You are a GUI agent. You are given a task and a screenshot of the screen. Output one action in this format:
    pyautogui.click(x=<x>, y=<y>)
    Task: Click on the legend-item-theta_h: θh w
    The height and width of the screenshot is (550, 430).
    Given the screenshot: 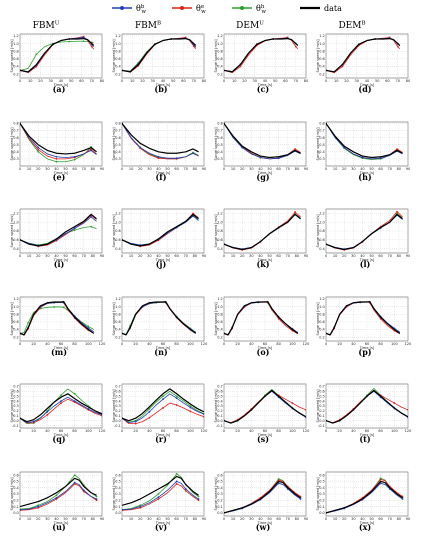 What is the action you would take?
    pyautogui.click(x=249, y=9)
    